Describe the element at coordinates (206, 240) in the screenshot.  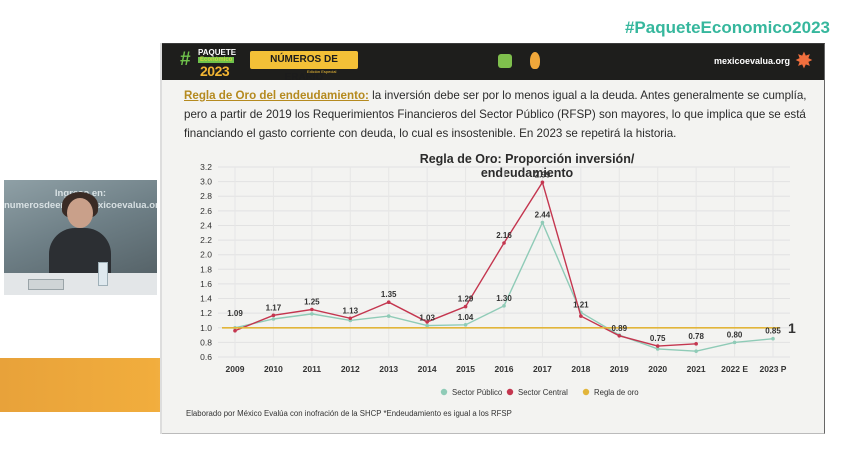
I see `y-tick-label: 2.2` at that location.